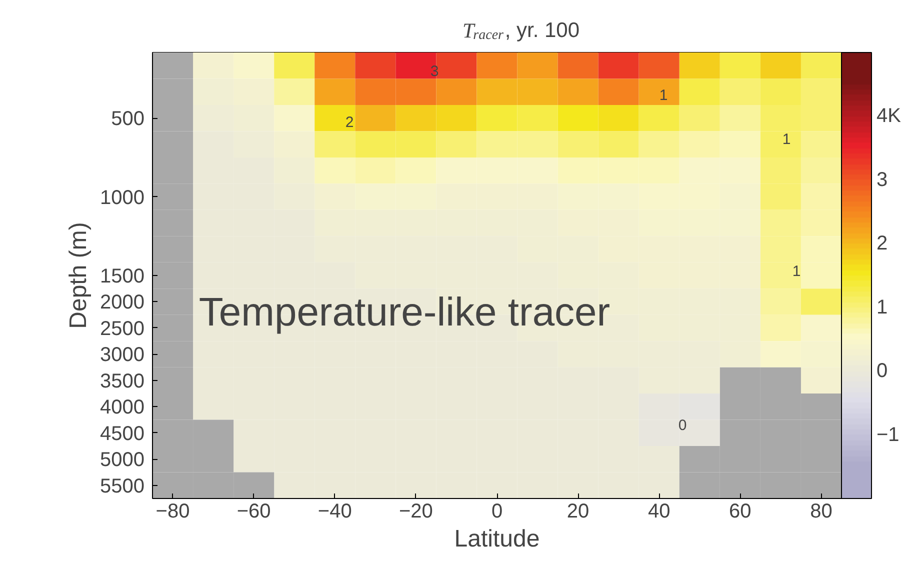 The image size is (903, 578). Describe the element at coordinates (122, 303) in the screenshot. I see `y-tick-label: 2000` at that location.